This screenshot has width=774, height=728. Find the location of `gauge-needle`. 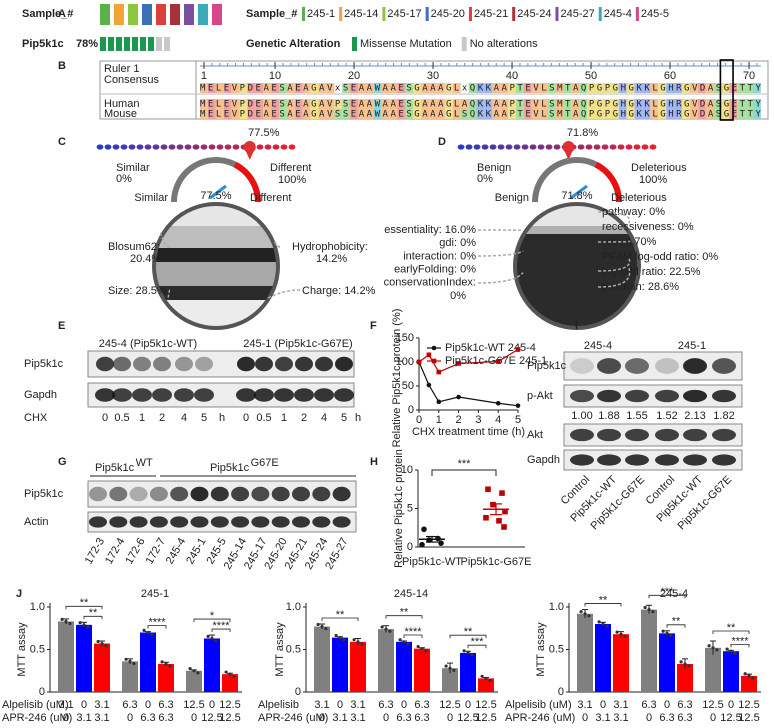

gauge-needle is located at coordinates (579, 192).